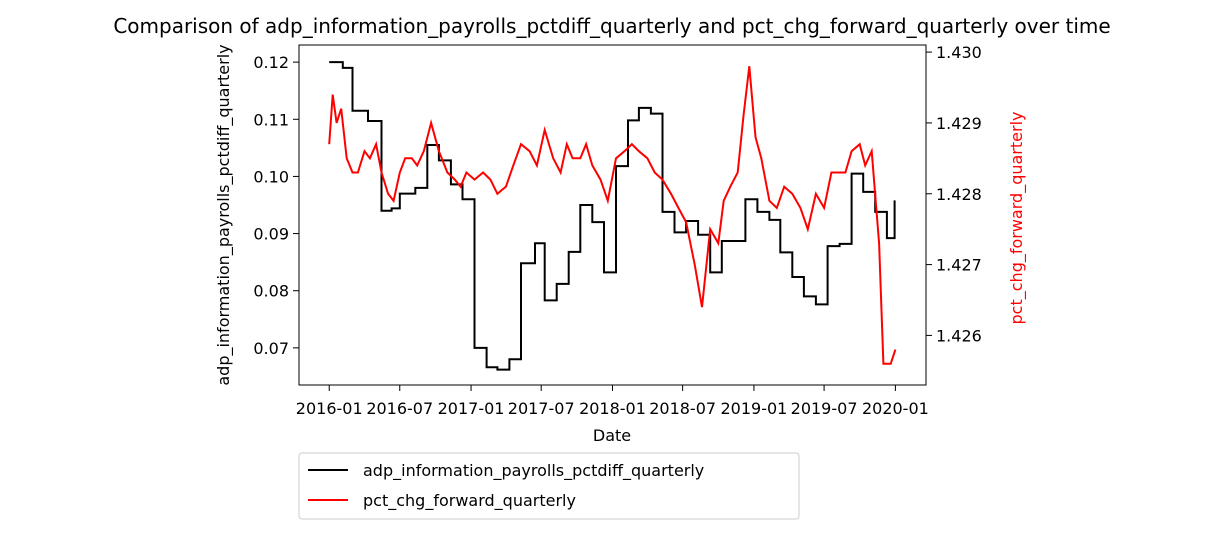  I want to click on x-tick-label: 2016-07, so click(399, 408).